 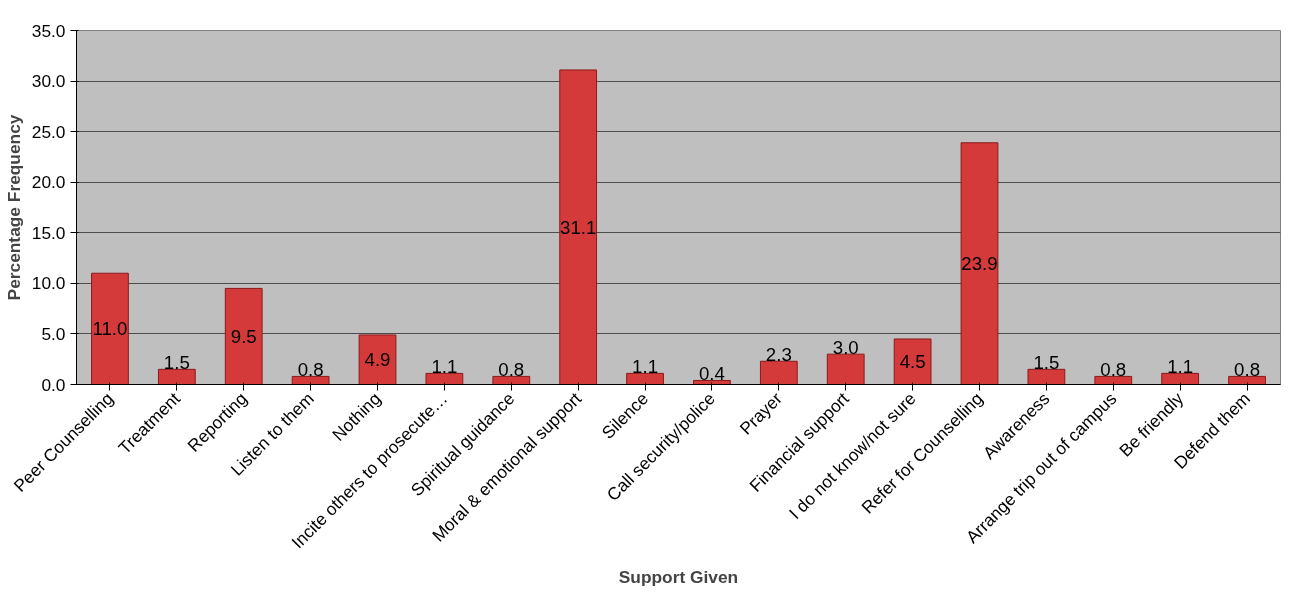 I want to click on y-tick-label: 15.0, so click(x=48, y=232).